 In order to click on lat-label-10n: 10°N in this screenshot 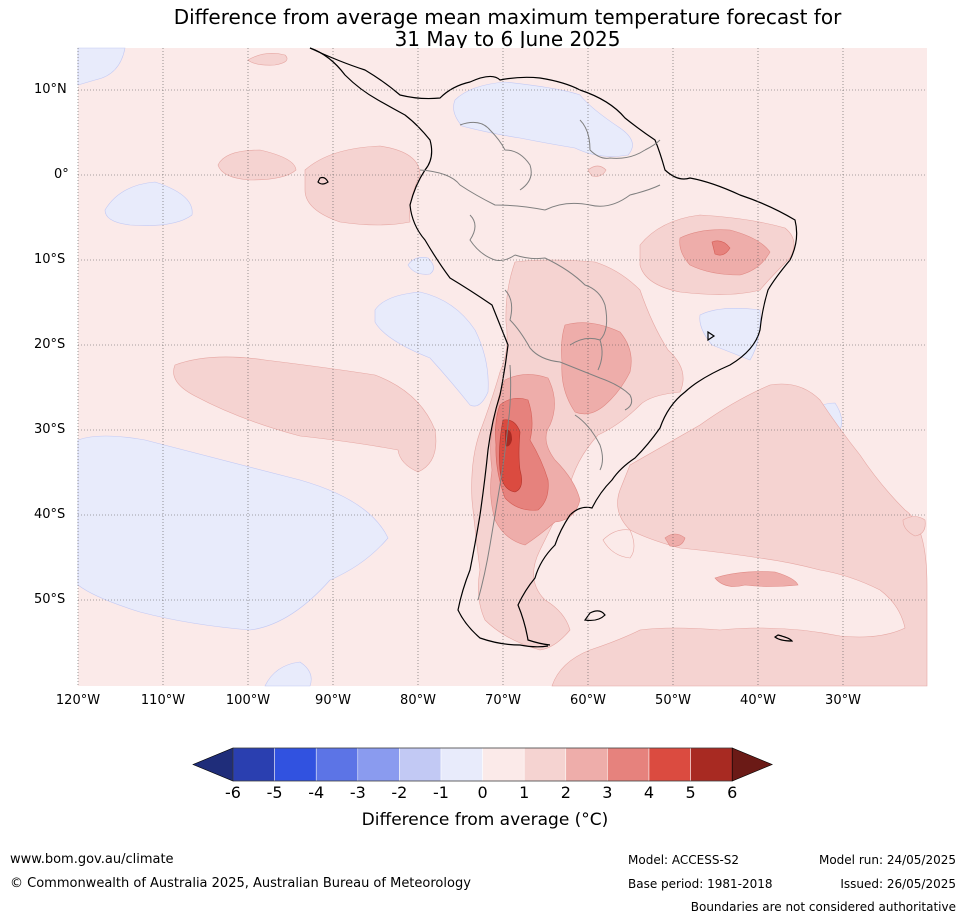, I will do `click(50, 89)`.